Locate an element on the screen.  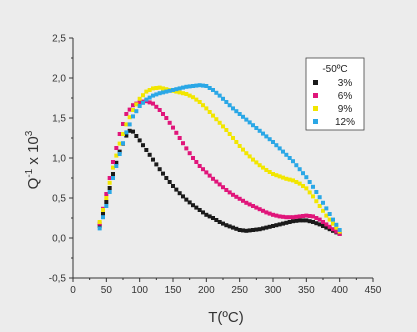
y-tick-label: -0,5 is located at coordinates (58, 279).